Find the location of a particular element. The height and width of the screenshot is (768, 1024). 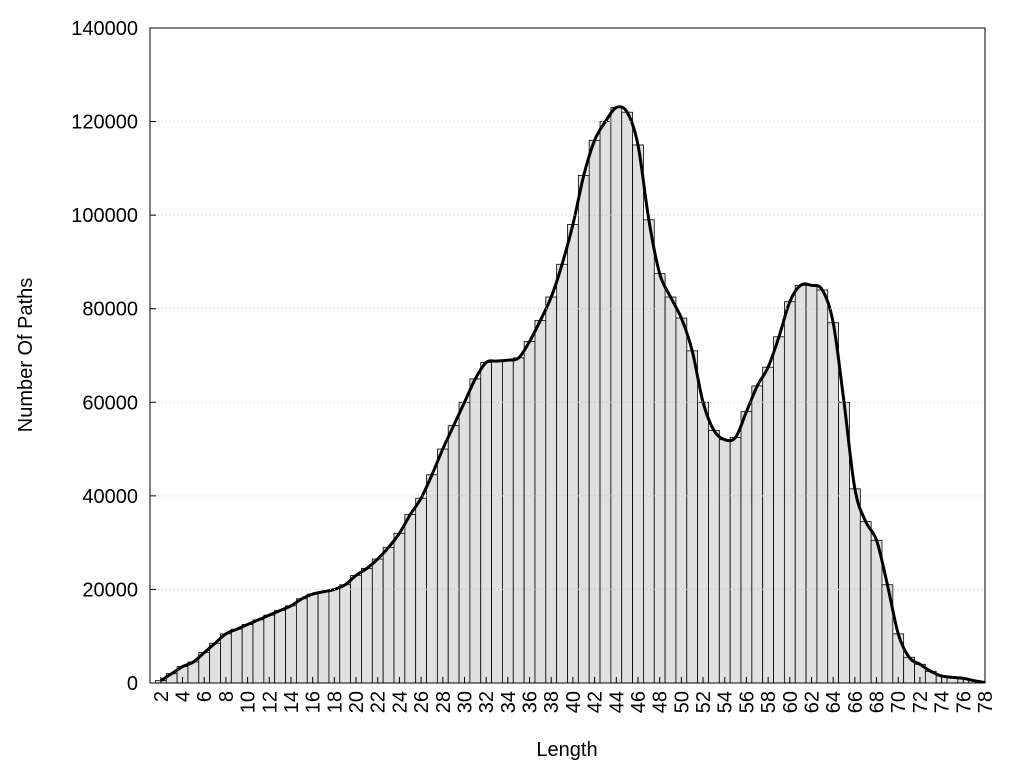

y-tick-label: 80000 is located at coordinates (110, 310).